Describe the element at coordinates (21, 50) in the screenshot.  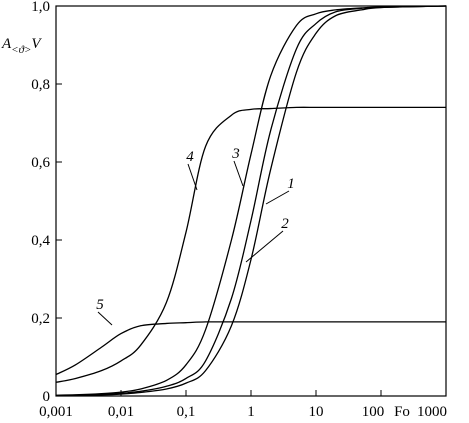
I see `y-label-sub: <ϑ>` at that location.